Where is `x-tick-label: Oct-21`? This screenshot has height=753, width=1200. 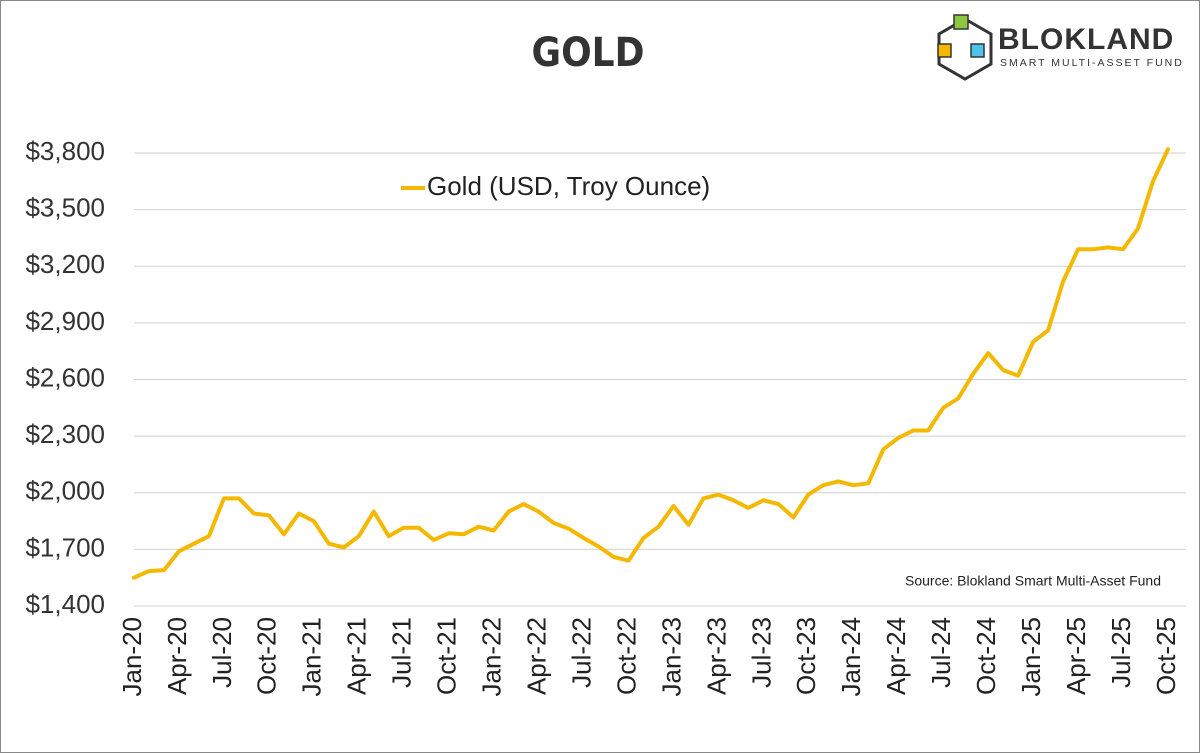
x-tick-label: Oct-21 is located at coordinates (447, 656).